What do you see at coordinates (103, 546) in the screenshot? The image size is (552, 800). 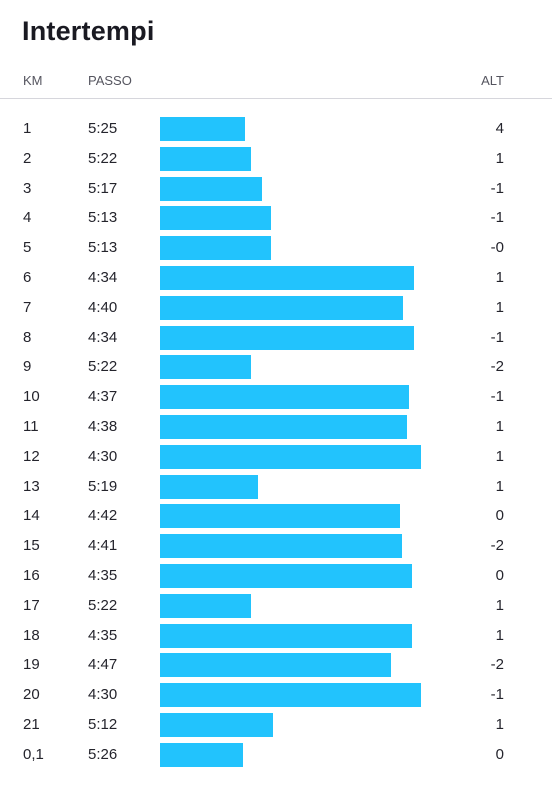 I see `split-pace: 4:41` at bounding box center [103, 546].